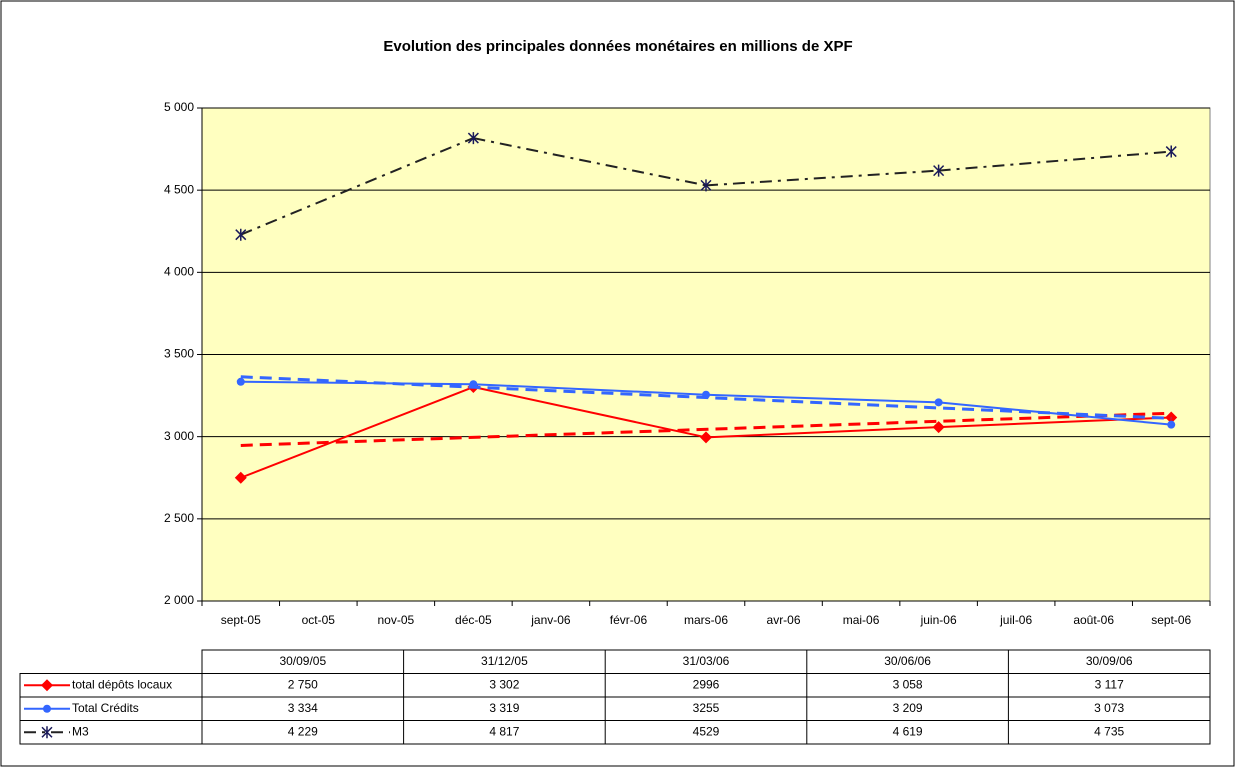 This screenshot has height=769, width=1236. Describe the element at coordinates (179, 518) in the screenshot. I see `y-tick-label: 2 500` at that location.